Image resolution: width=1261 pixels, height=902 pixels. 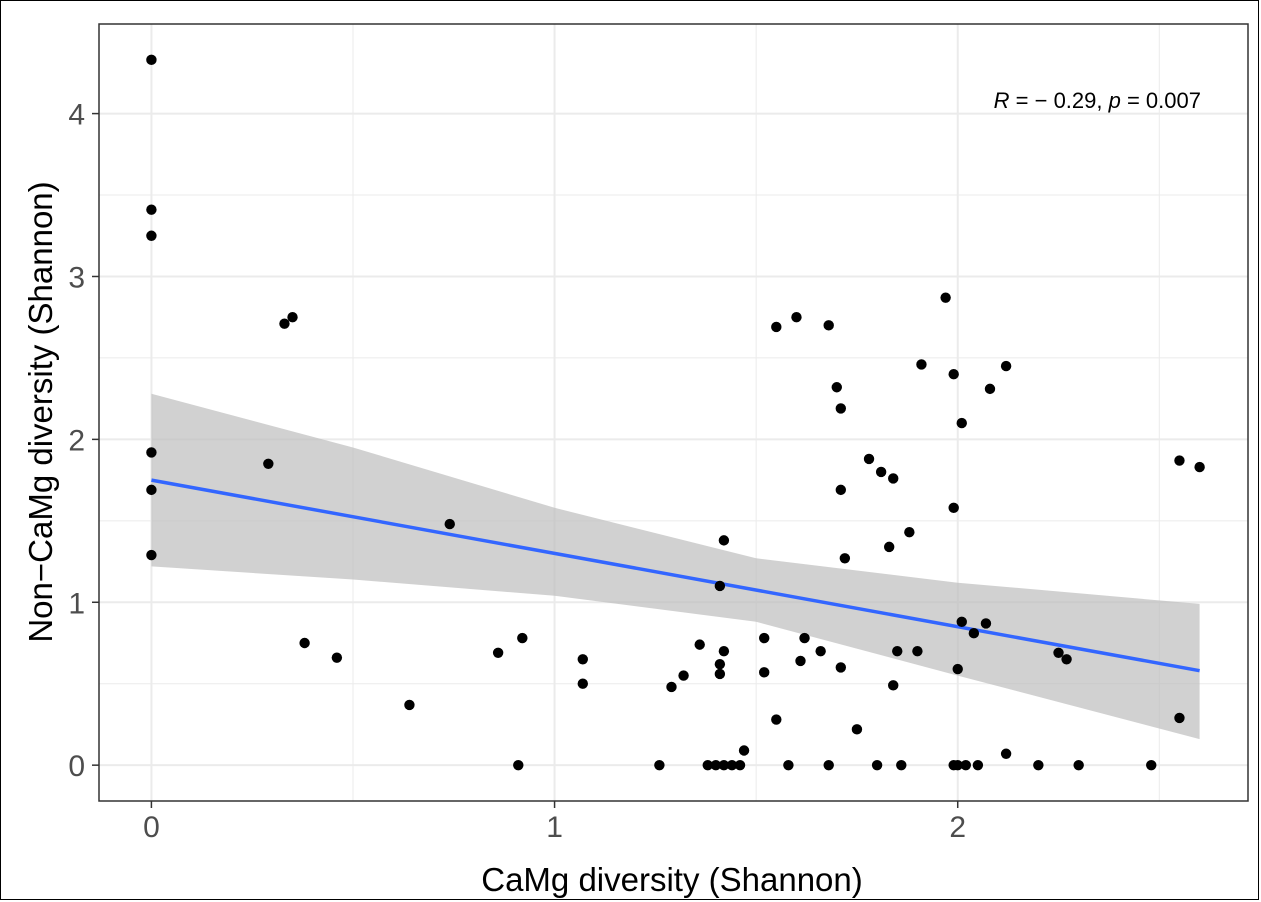 What do you see at coordinates (76, 766) in the screenshot?
I see `y-tick-label: 0` at bounding box center [76, 766].